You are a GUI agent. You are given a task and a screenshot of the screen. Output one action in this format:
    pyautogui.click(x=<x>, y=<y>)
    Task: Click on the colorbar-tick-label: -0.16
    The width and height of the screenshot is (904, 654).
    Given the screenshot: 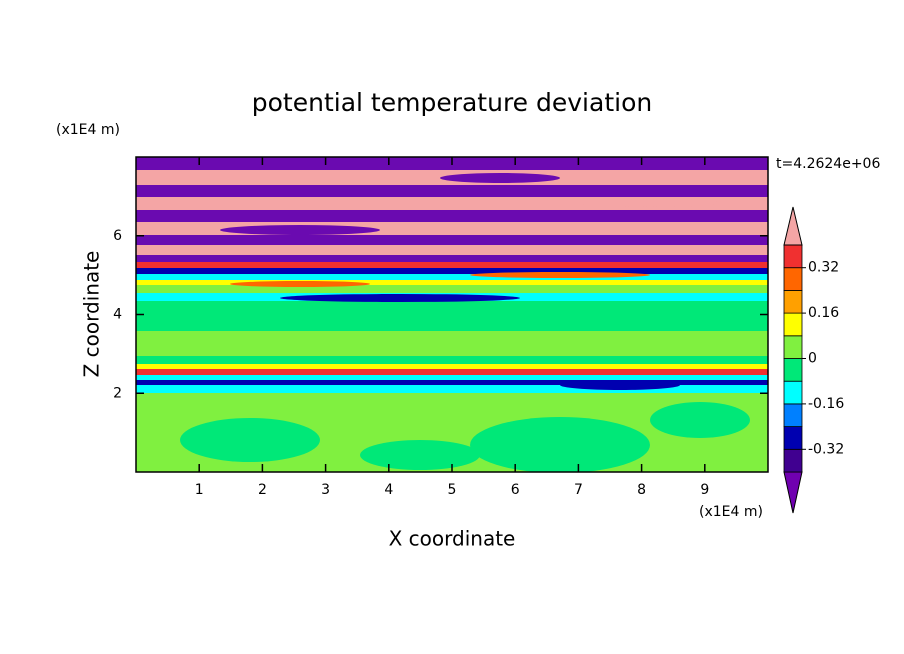 What is the action you would take?
    pyautogui.click(x=826, y=404)
    